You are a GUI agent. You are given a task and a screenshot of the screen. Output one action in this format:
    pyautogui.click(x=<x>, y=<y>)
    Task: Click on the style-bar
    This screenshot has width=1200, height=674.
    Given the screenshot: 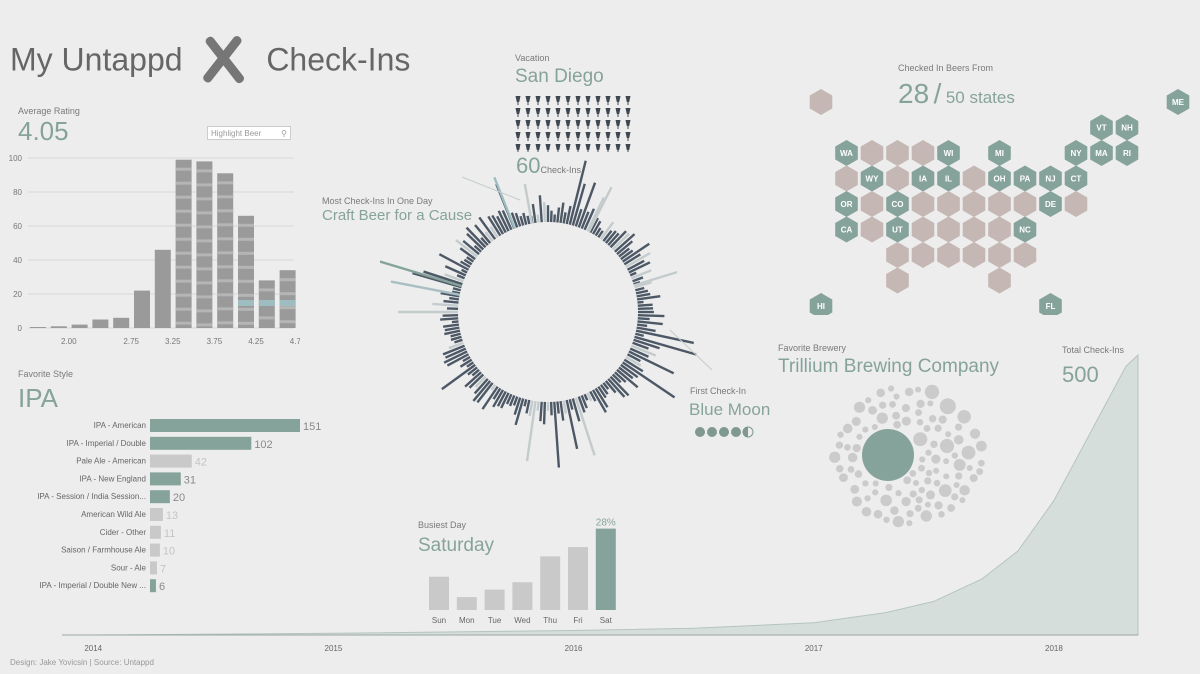 What is the action you would take?
    pyautogui.click(x=153, y=586)
    